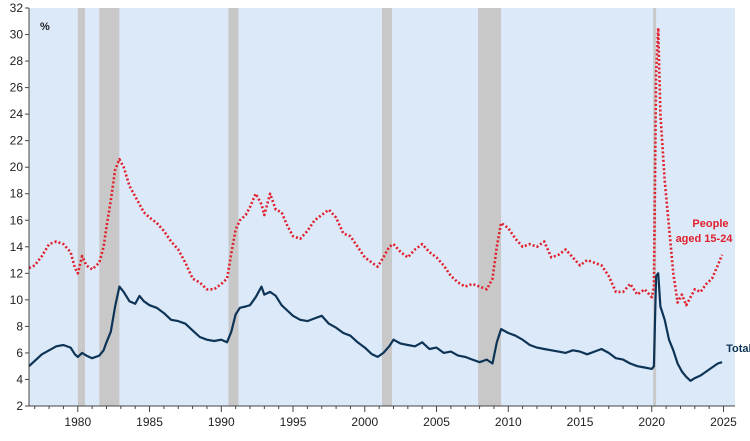 The width and height of the screenshot is (750, 441). Describe the element at coordinates (17, 8) in the screenshot. I see `y-tick-label: 32` at that location.